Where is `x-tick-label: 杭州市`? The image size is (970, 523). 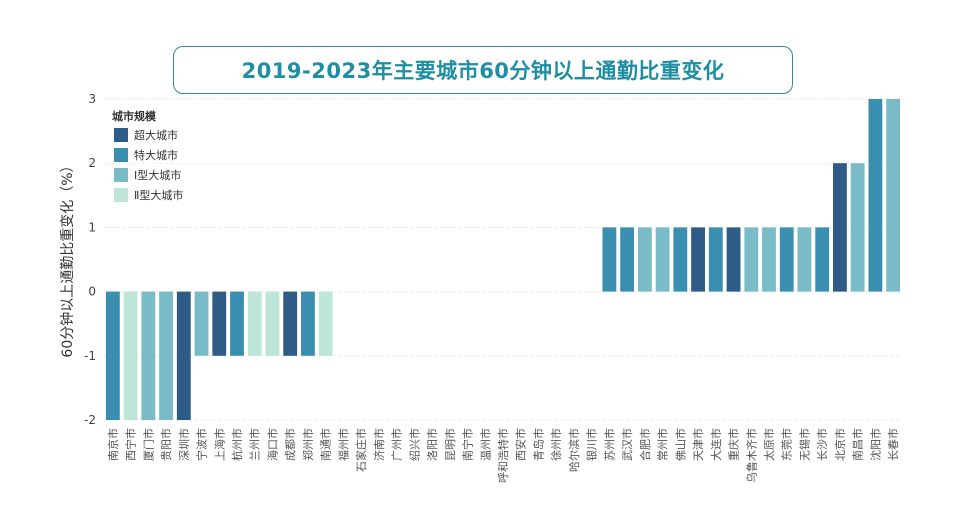
x-tick-label: 杭州市 is located at coordinates (237, 444).